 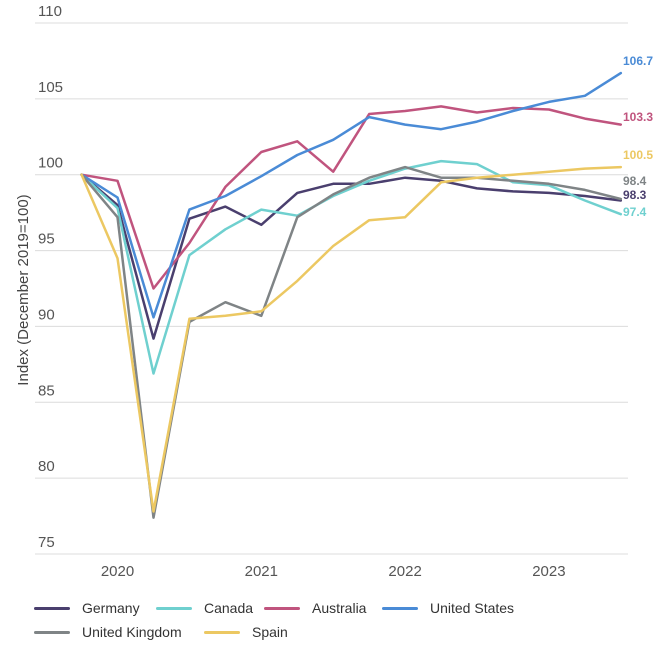 What do you see at coordinates (638, 155) in the screenshot?
I see `end-label-spain: 100.5` at bounding box center [638, 155].